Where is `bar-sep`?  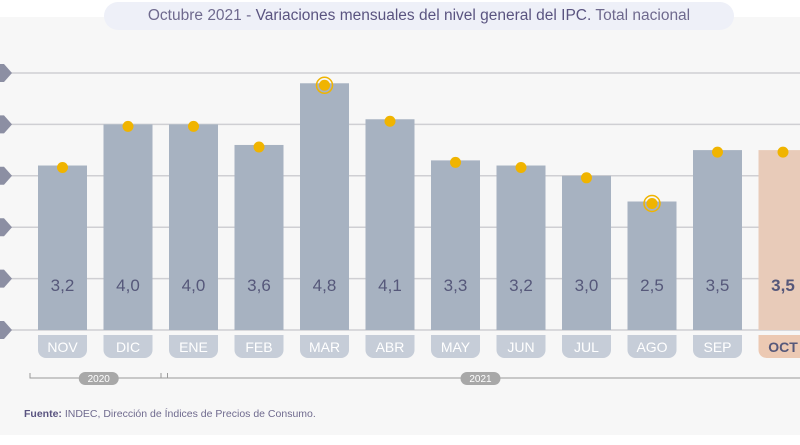
bar-sep is located at coordinates (717, 240).